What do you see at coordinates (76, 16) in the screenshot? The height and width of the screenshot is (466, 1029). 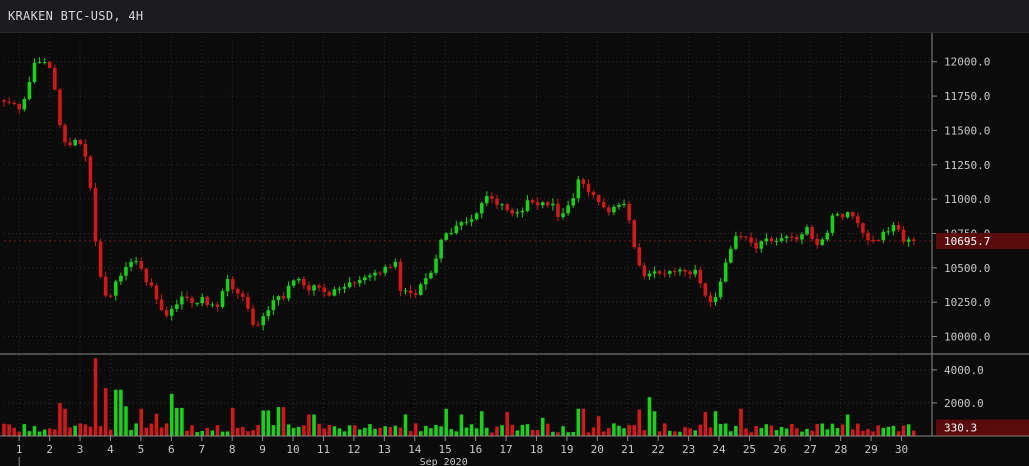 I see `chart-title: KRAKEN BTC-USD, 4H` at bounding box center [76, 16].